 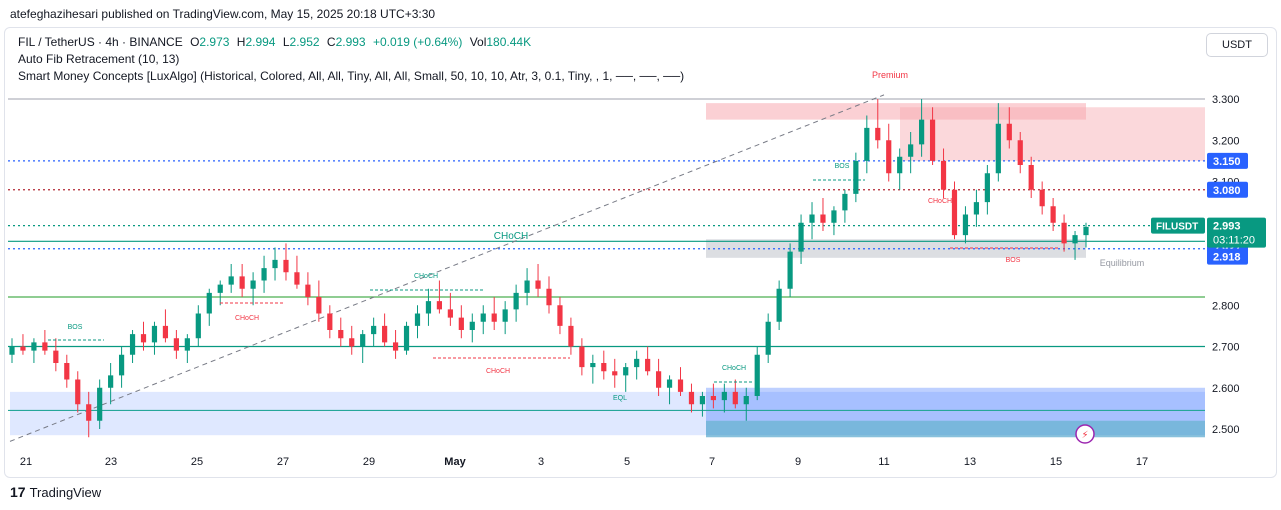 I want to click on y-tick-label: 2.500, so click(x=1226, y=430).